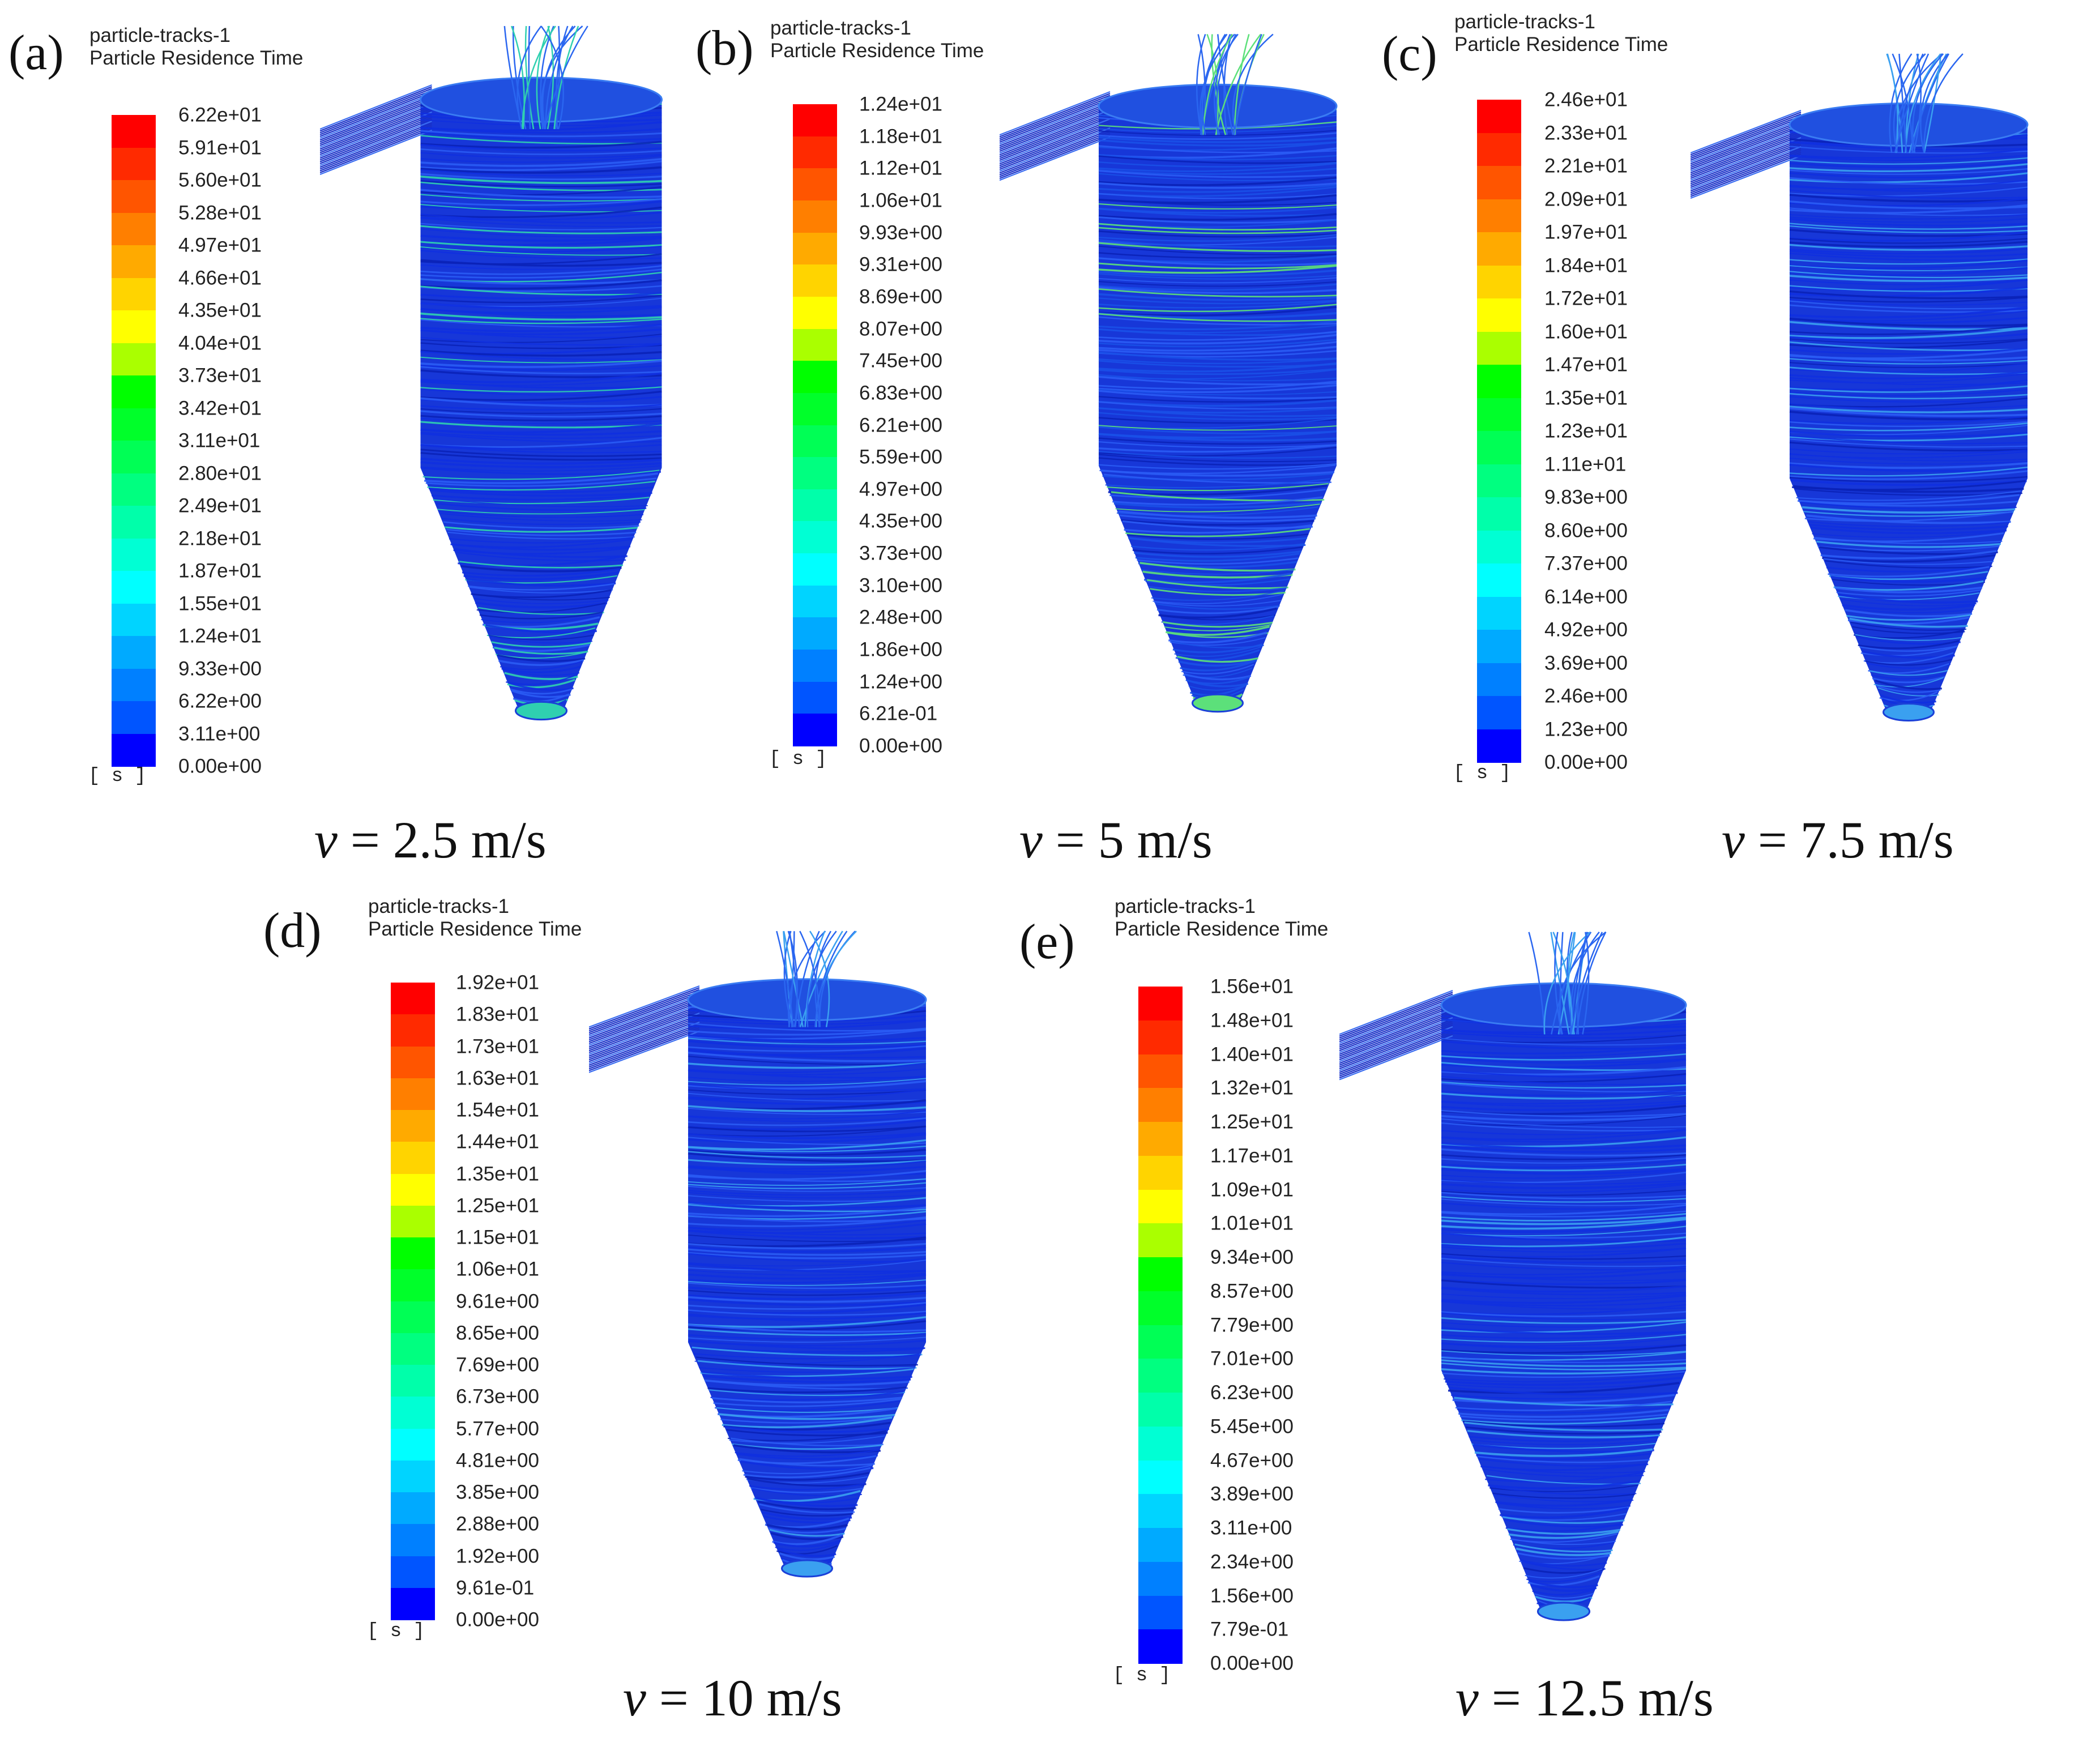 The image size is (2100, 1742). I want to click on colorbar-tick-label: 1.83e+01, so click(498, 1014).